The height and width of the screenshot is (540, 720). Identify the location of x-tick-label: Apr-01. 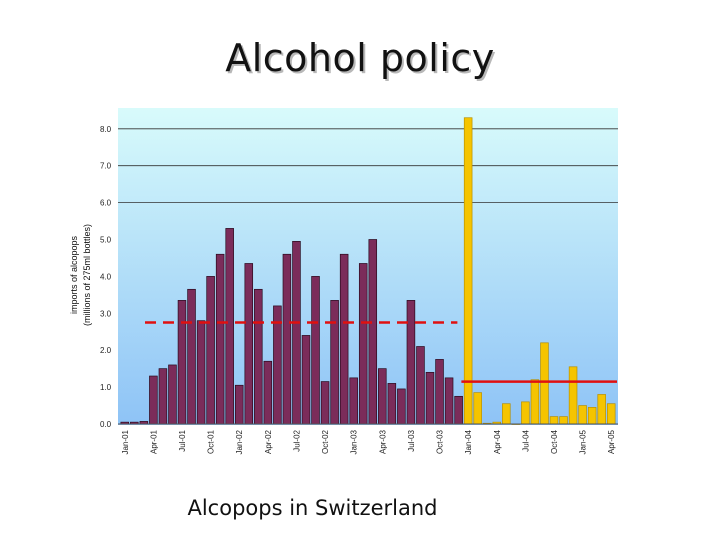
(153, 441).